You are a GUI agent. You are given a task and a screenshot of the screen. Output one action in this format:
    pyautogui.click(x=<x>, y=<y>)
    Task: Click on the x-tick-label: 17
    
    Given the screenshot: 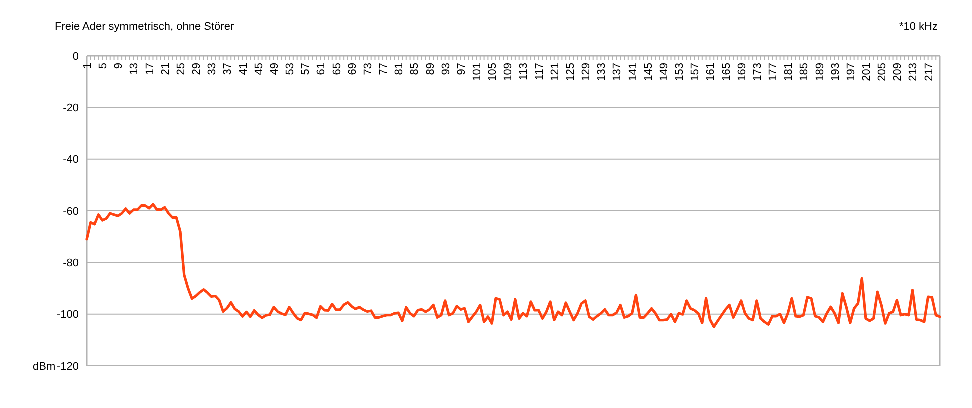 What is the action you would take?
    pyautogui.click(x=150, y=69)
    